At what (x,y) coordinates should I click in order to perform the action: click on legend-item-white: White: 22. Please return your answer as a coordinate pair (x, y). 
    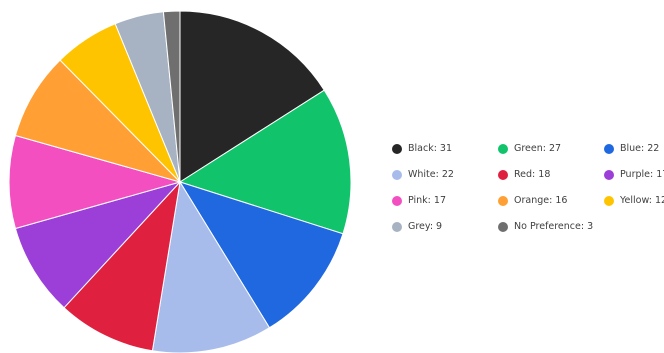
    Looking at the image, I should click on (423, 174).